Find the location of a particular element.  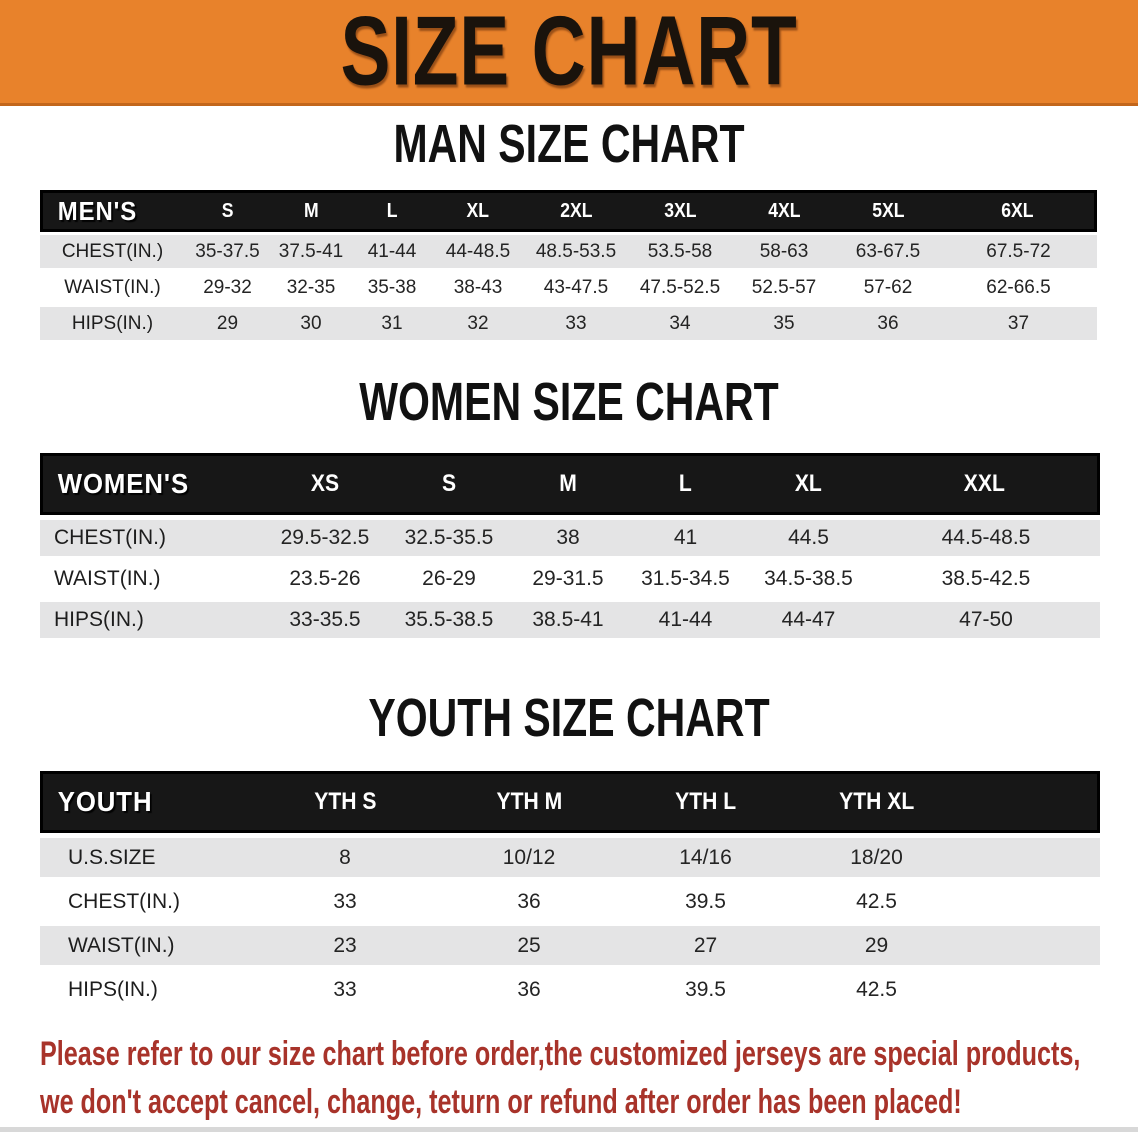

size-value-cell: 52.5-57 is located at coordinates (784, 287).